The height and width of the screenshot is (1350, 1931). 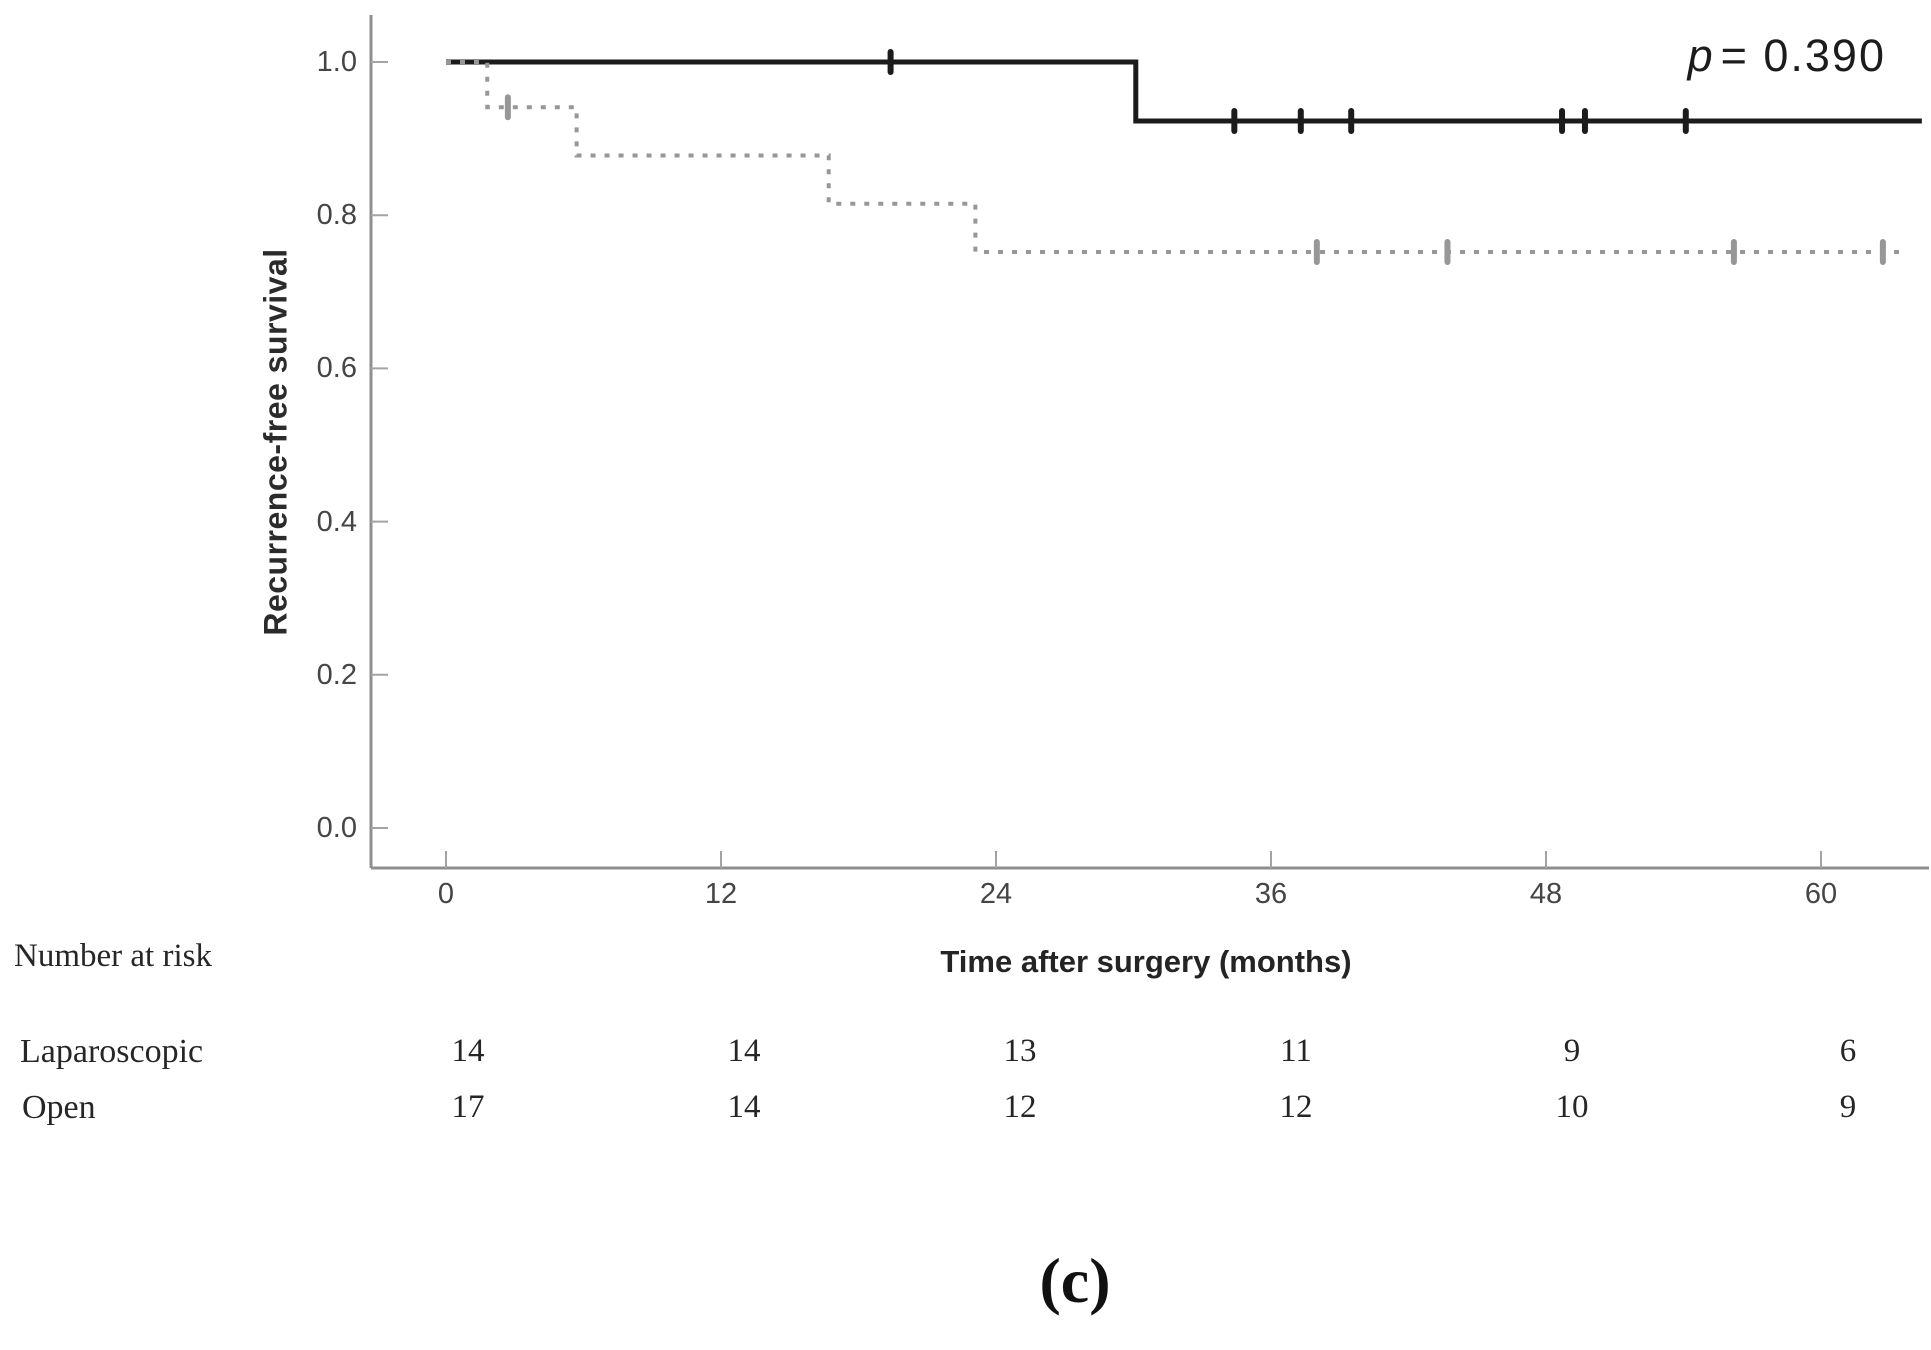 I want to click on risk-row-label-open: Open, so click(x=59, y=1107).